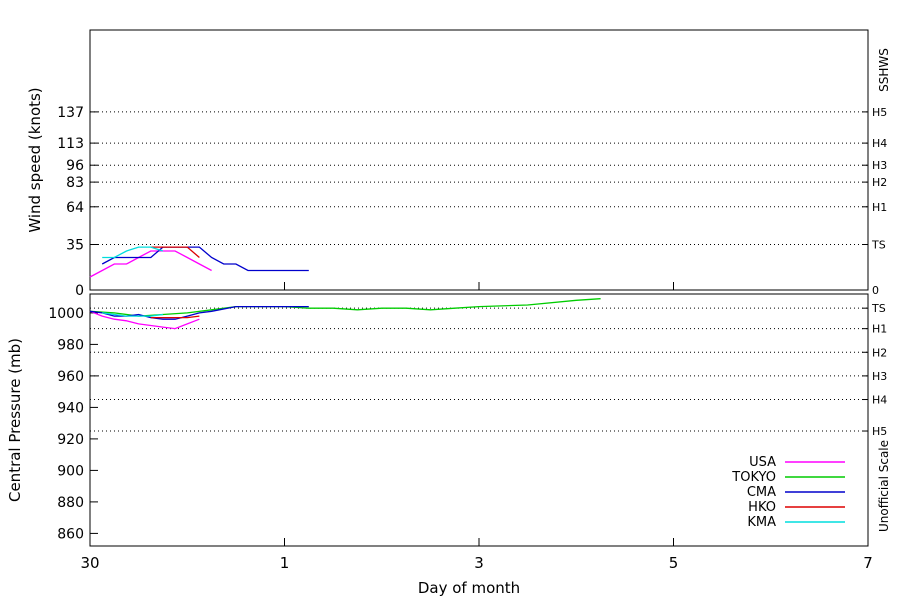 The image size is (900, 600). Describe the element at coordinates (285, 563) in the screenshot. I see `x-tick-label: 1` at that location.